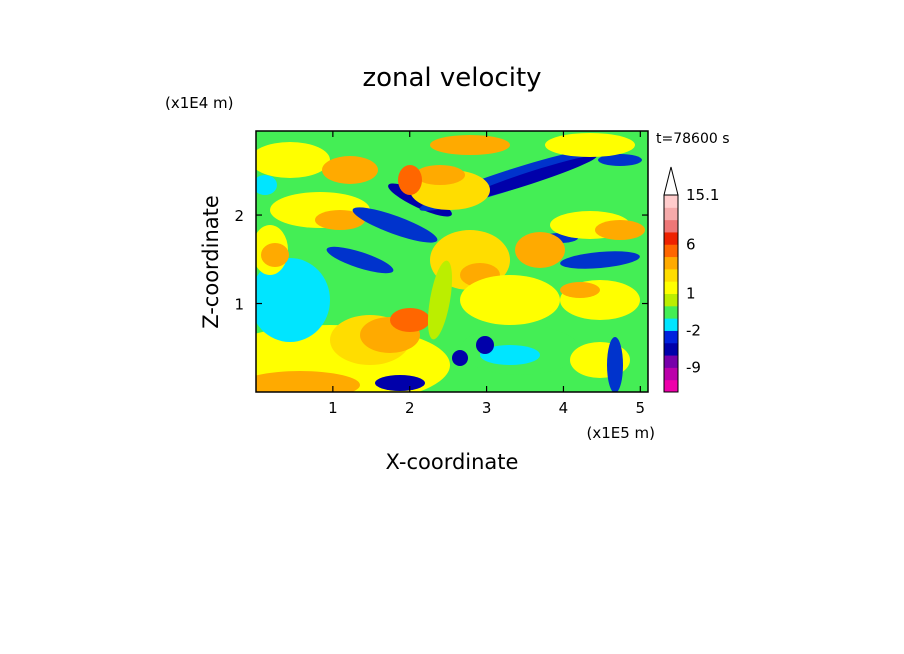 The width and height of the screenshot is (904, 654). Describe the element at coordinates (620, 433) in the screenshot. I see `x-unit-label: (x1E5 m)` at that location.